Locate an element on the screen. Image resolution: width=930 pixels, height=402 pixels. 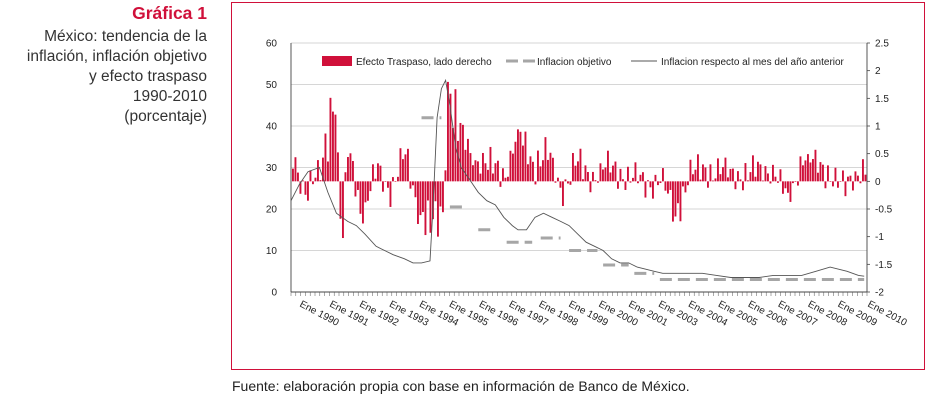
y-right-tick-label: -2 is located at coordinates (879, 293).